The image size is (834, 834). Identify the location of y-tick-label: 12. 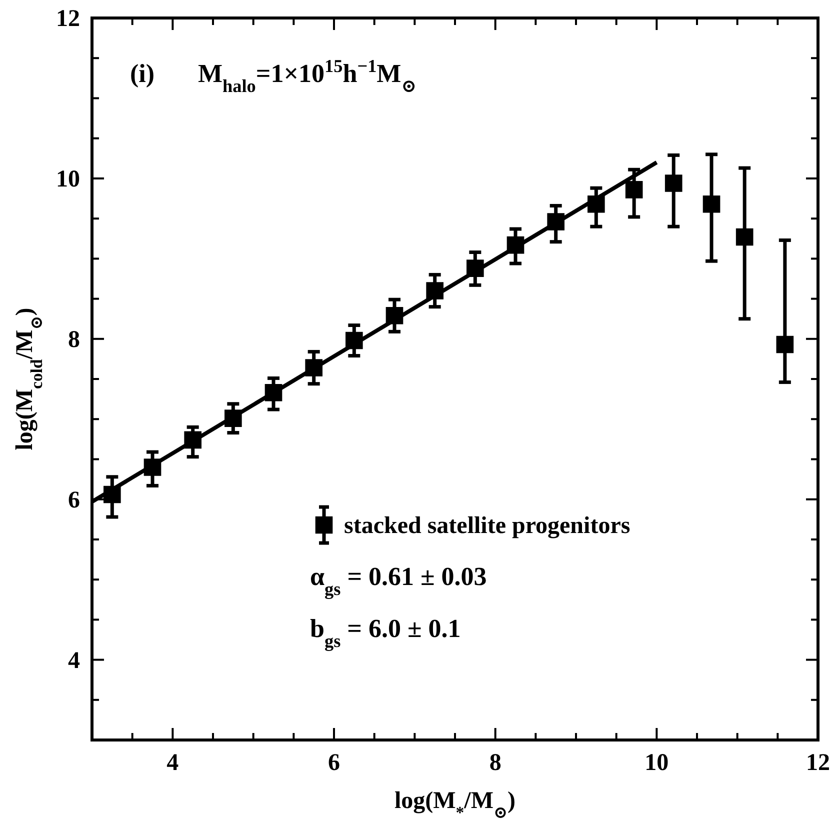
(68, 19).